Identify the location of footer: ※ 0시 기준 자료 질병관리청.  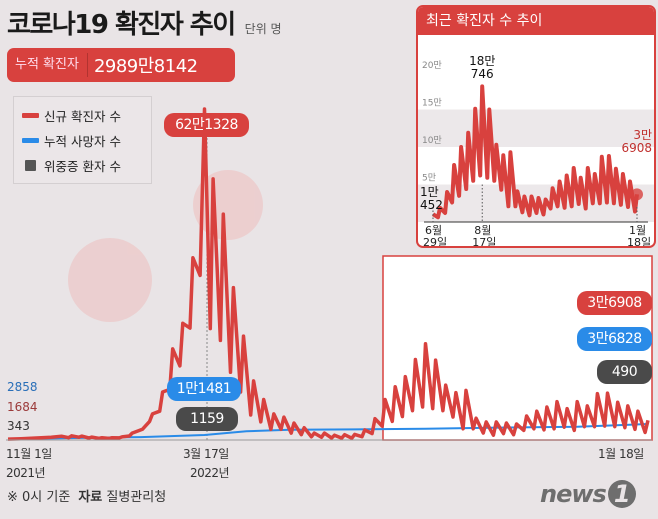
(87, 497).